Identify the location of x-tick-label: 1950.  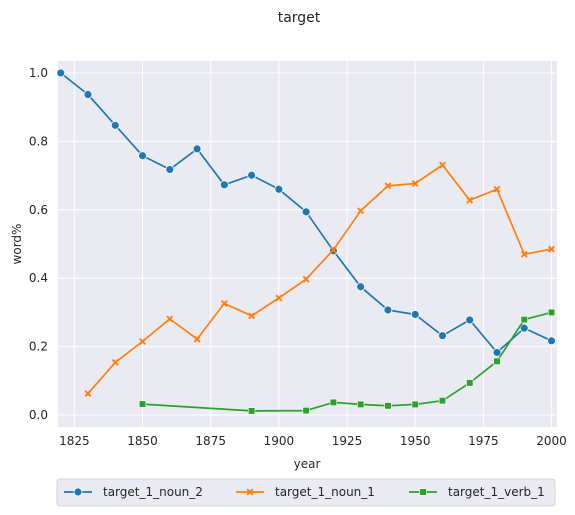
(415, 441).